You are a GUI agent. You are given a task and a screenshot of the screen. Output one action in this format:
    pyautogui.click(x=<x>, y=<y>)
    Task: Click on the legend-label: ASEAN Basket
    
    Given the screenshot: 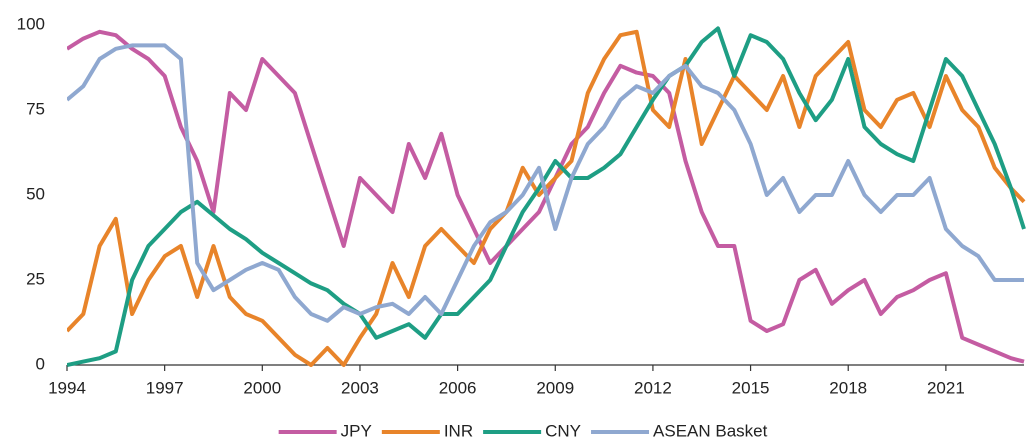 What is the action you would take?
    pyautogui.click(x=710, y=430)
    